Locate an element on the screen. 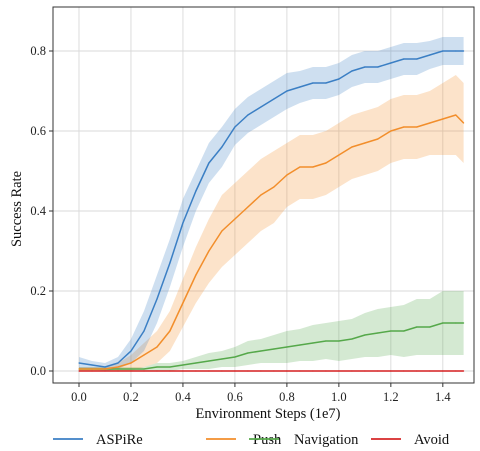 Image resolution: width=480 pixels, height=451 pixels. y-tick-label: 0.2 is located at coordinates (38, 291).